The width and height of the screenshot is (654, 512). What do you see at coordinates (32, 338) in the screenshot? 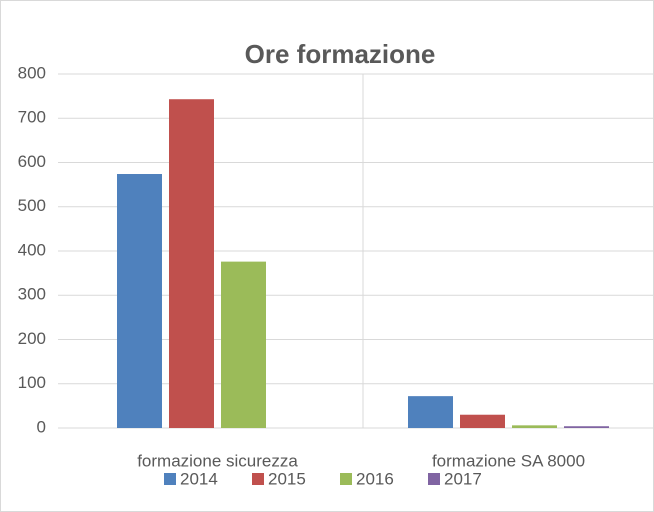
I see `y-tick-label: 200` at bounding box center [32, 338].